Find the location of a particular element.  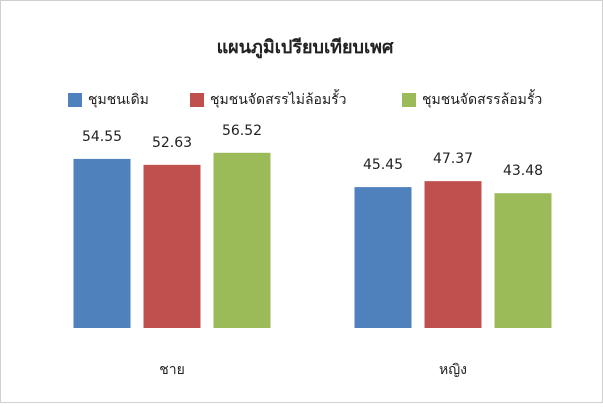

x-tick-label: ชาย is located at coordinates (172, 370).